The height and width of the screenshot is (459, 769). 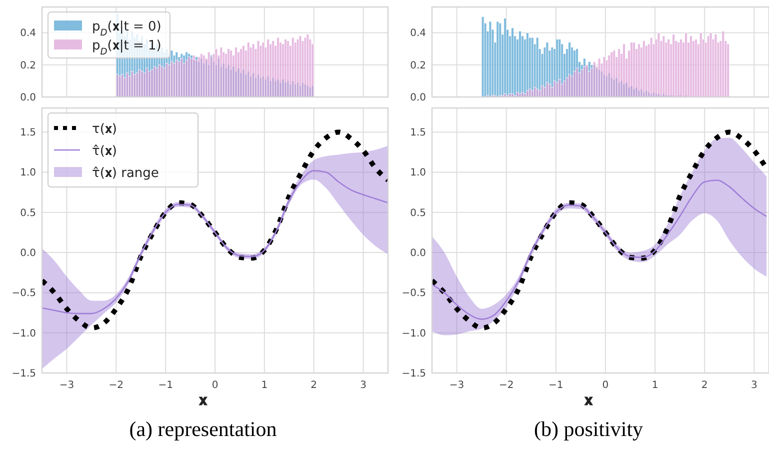 I want to click on legend-label: p$_{D}$(𝐱|t = 0), so click(x=127, y=29).